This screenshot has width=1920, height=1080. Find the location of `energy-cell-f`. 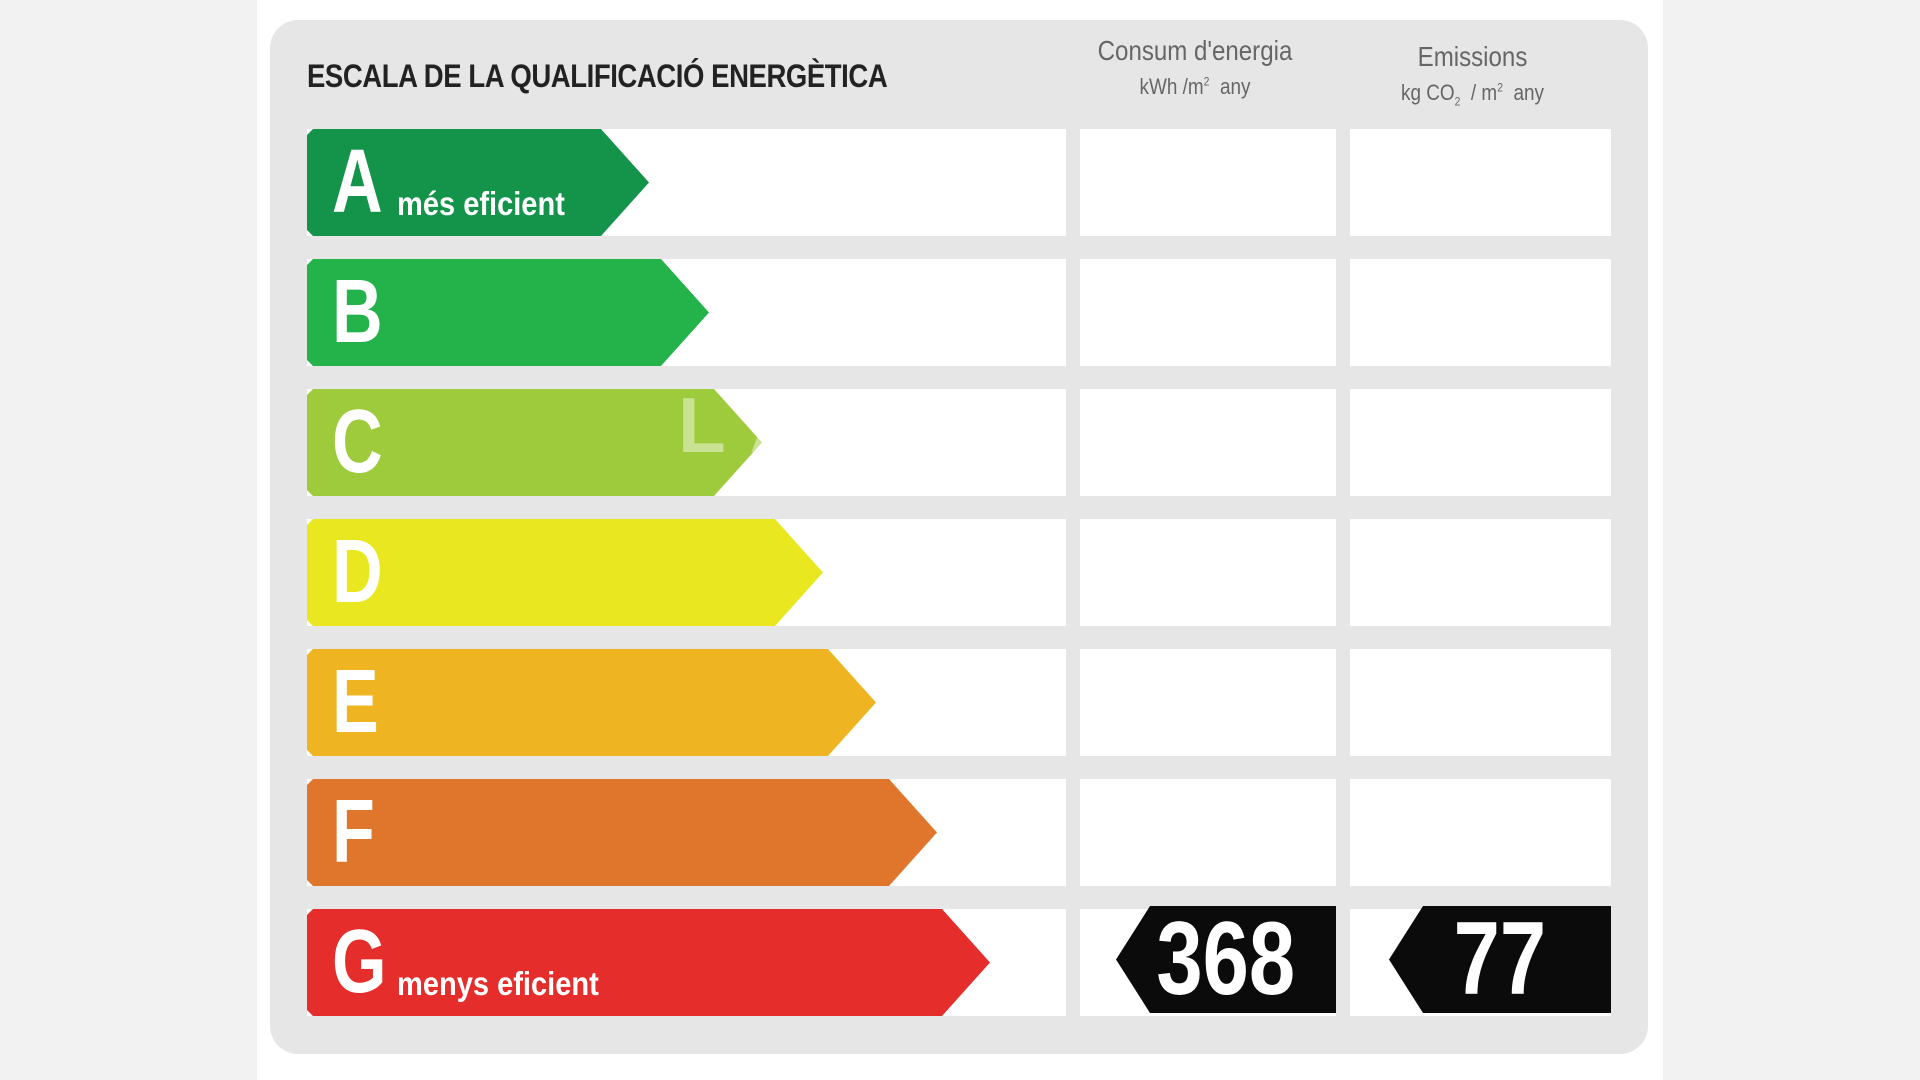

energy-cell-f is located at coordinates (1208, 832).